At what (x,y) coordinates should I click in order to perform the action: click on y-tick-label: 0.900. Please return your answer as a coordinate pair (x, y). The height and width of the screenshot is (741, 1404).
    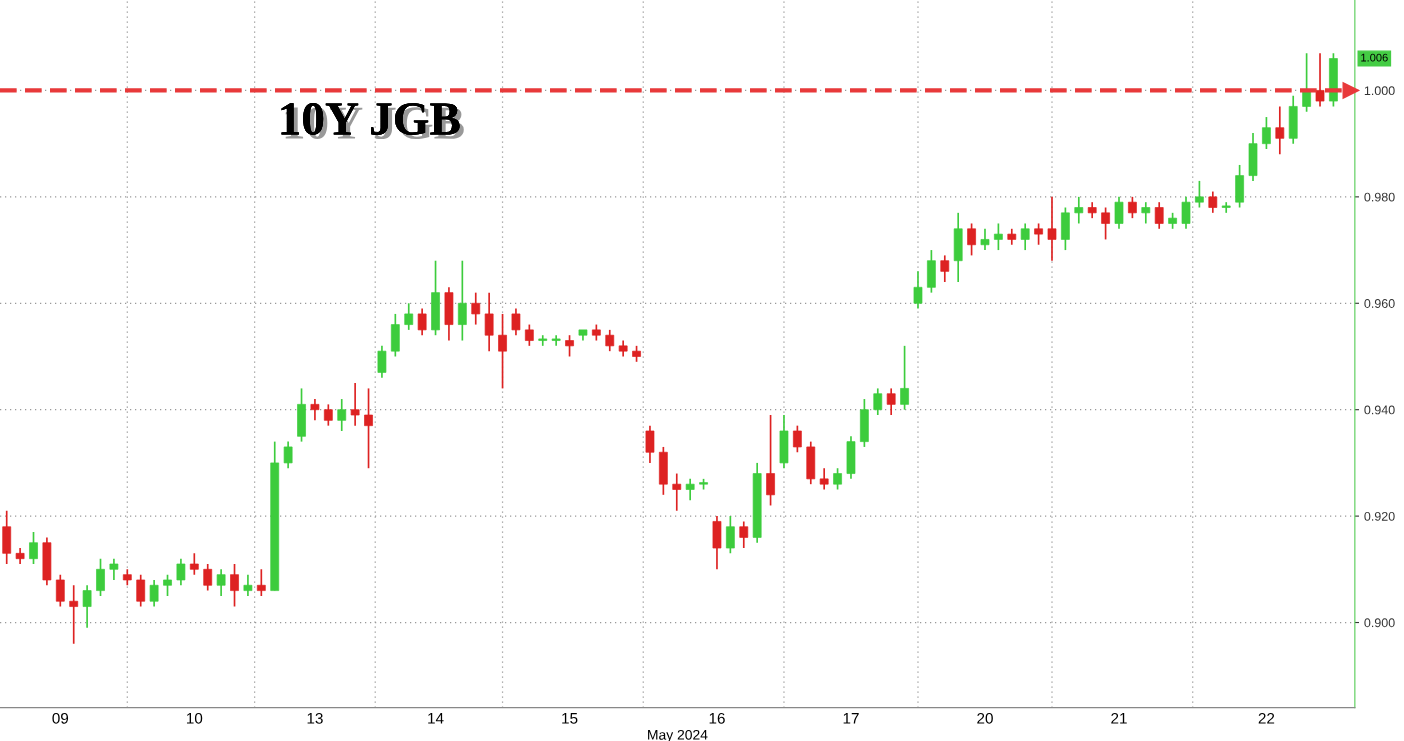
    Looking at the image, I should click on (1379, 623).